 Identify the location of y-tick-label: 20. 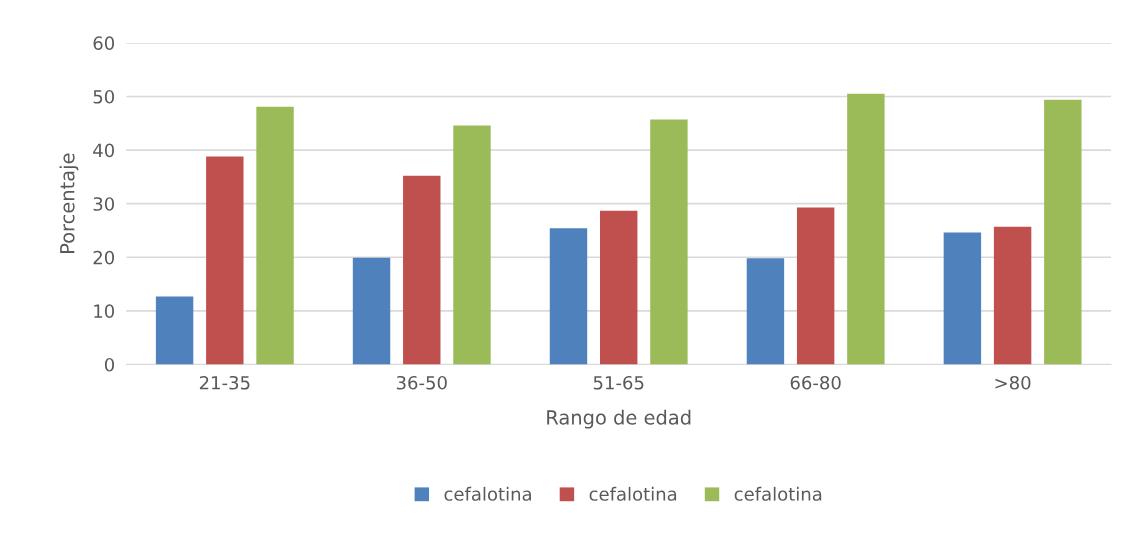
(104, 257).